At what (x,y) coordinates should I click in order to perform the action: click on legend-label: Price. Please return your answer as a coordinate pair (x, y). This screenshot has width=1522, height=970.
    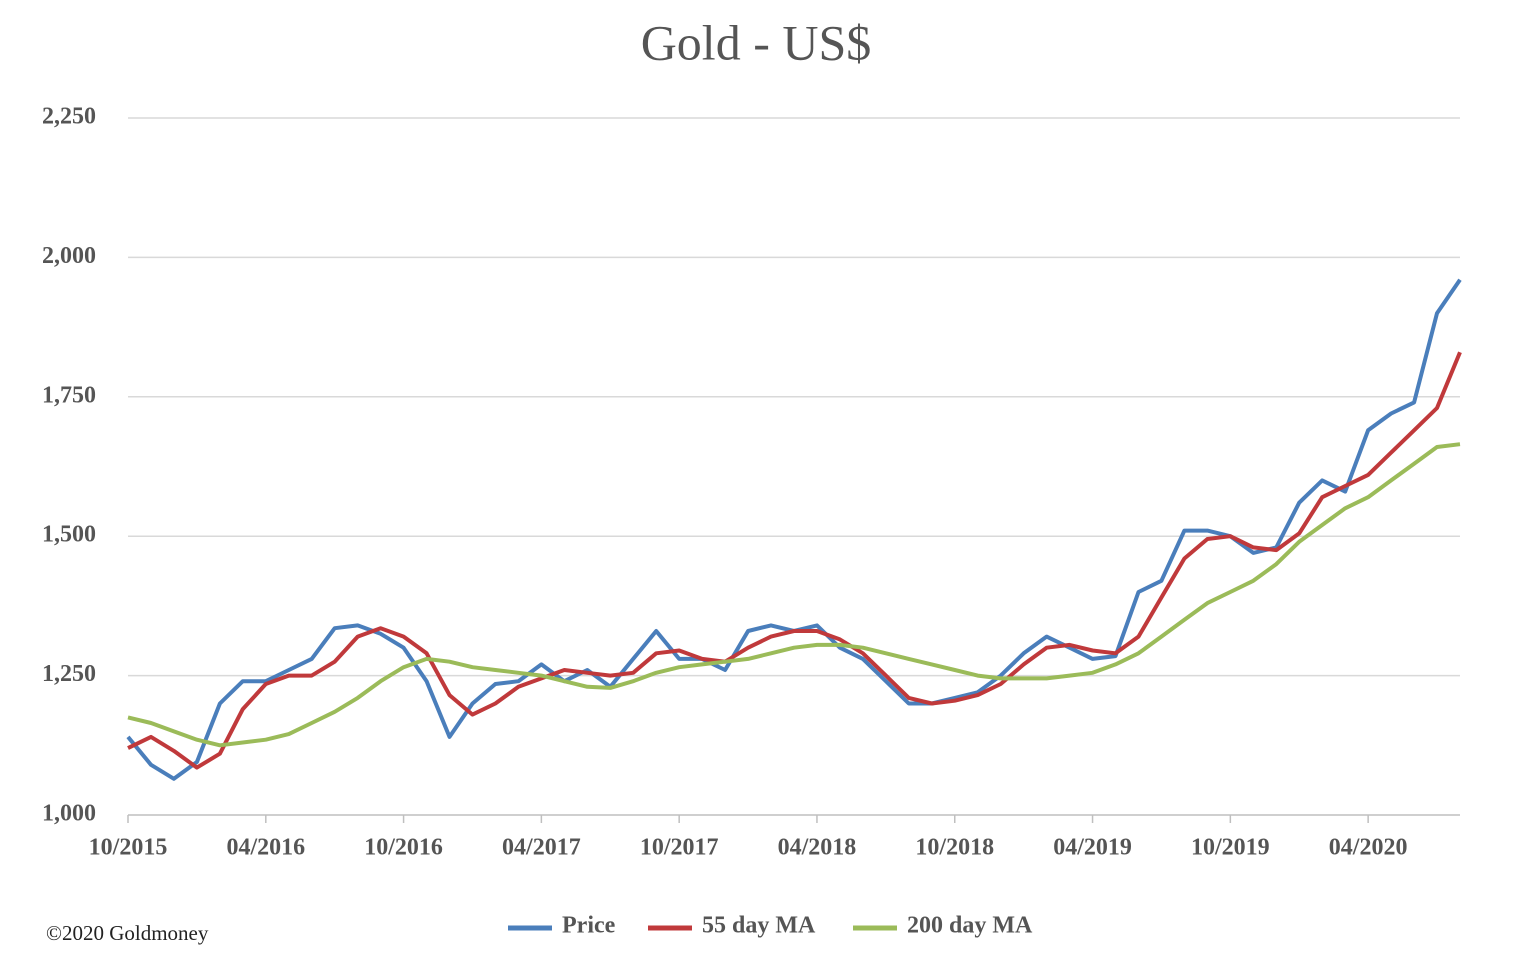
    Looking at the image, I should click on (589, 926).